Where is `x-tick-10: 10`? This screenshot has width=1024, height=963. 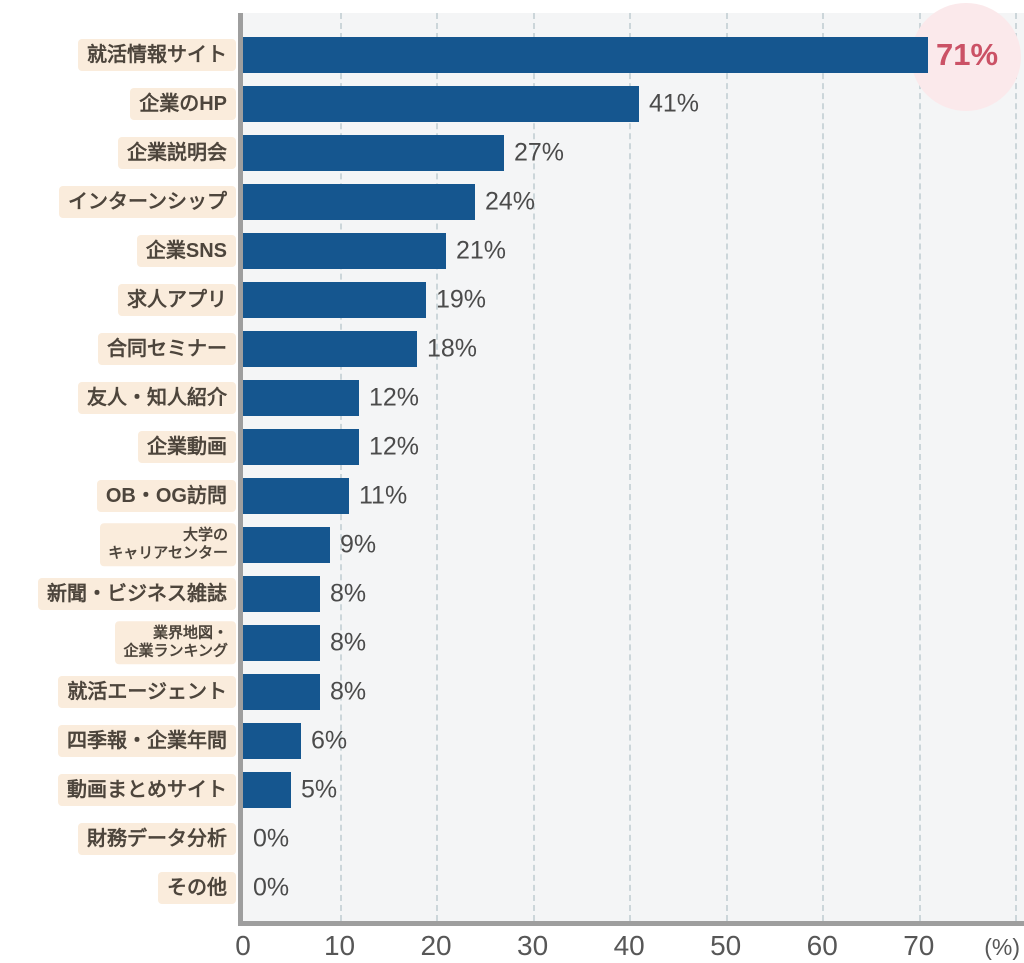
x-tick-10: 10 is located at coordinates (339, 945).